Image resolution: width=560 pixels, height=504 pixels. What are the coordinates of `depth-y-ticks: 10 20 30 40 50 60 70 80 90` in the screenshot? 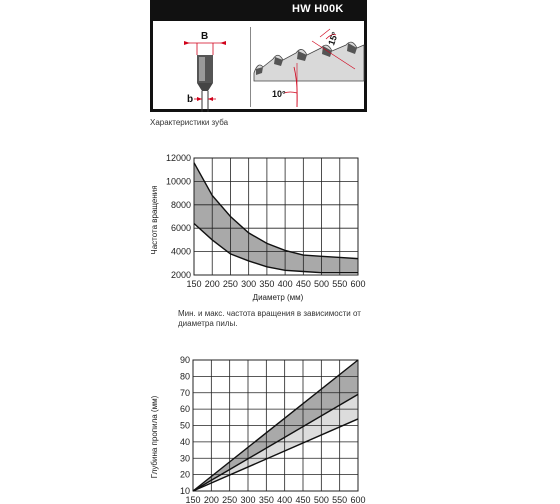 It's located at (185, 425).